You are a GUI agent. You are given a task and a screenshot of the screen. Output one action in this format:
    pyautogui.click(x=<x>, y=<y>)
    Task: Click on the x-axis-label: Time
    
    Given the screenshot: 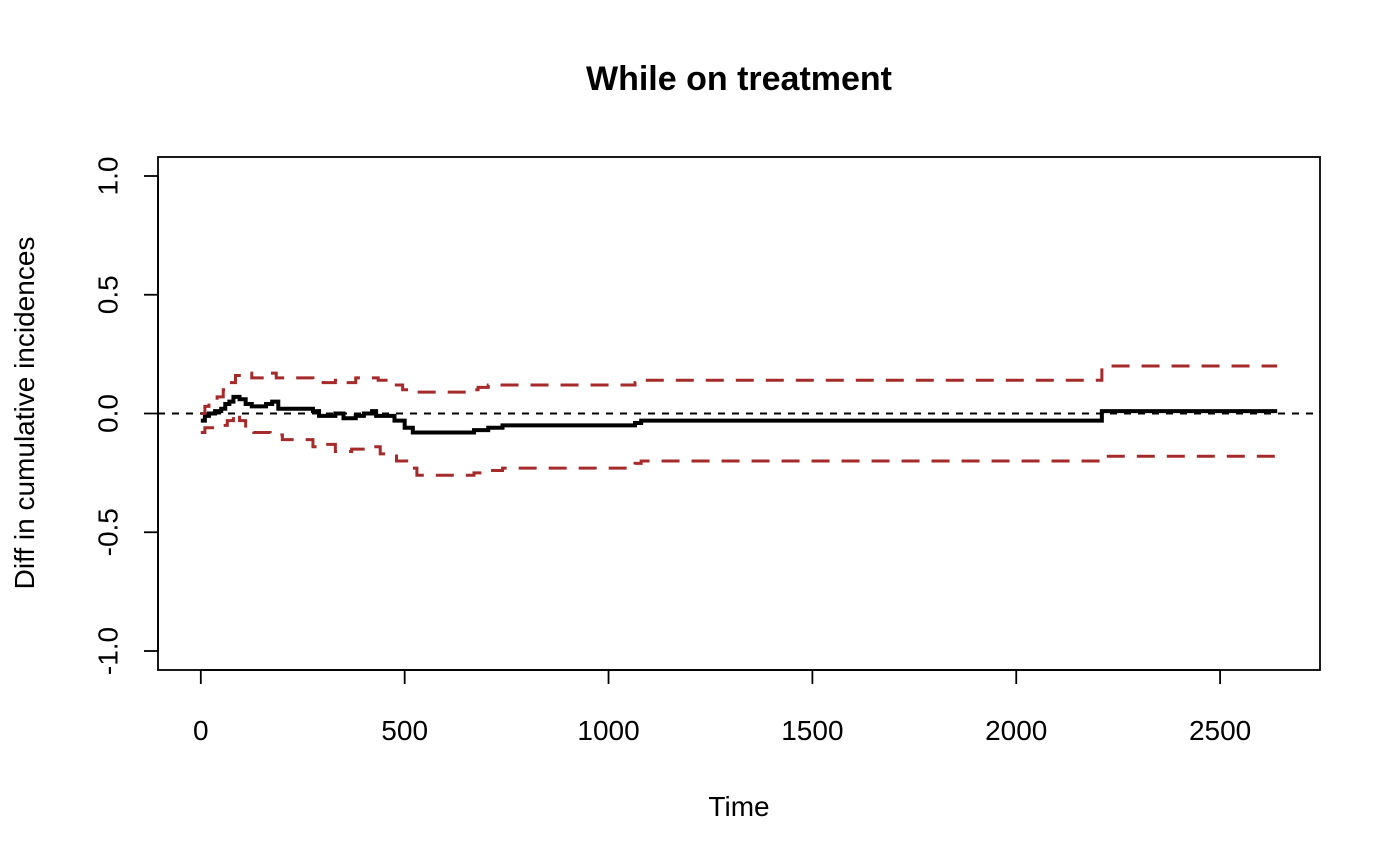 What is the action you would take?
    pyautogui.click(x=738, y=806)
    